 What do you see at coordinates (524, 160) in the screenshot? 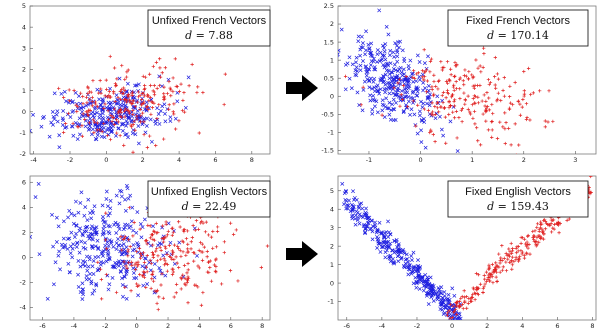
I see `x-tick-label: 2` at bounding box center [524, 160].